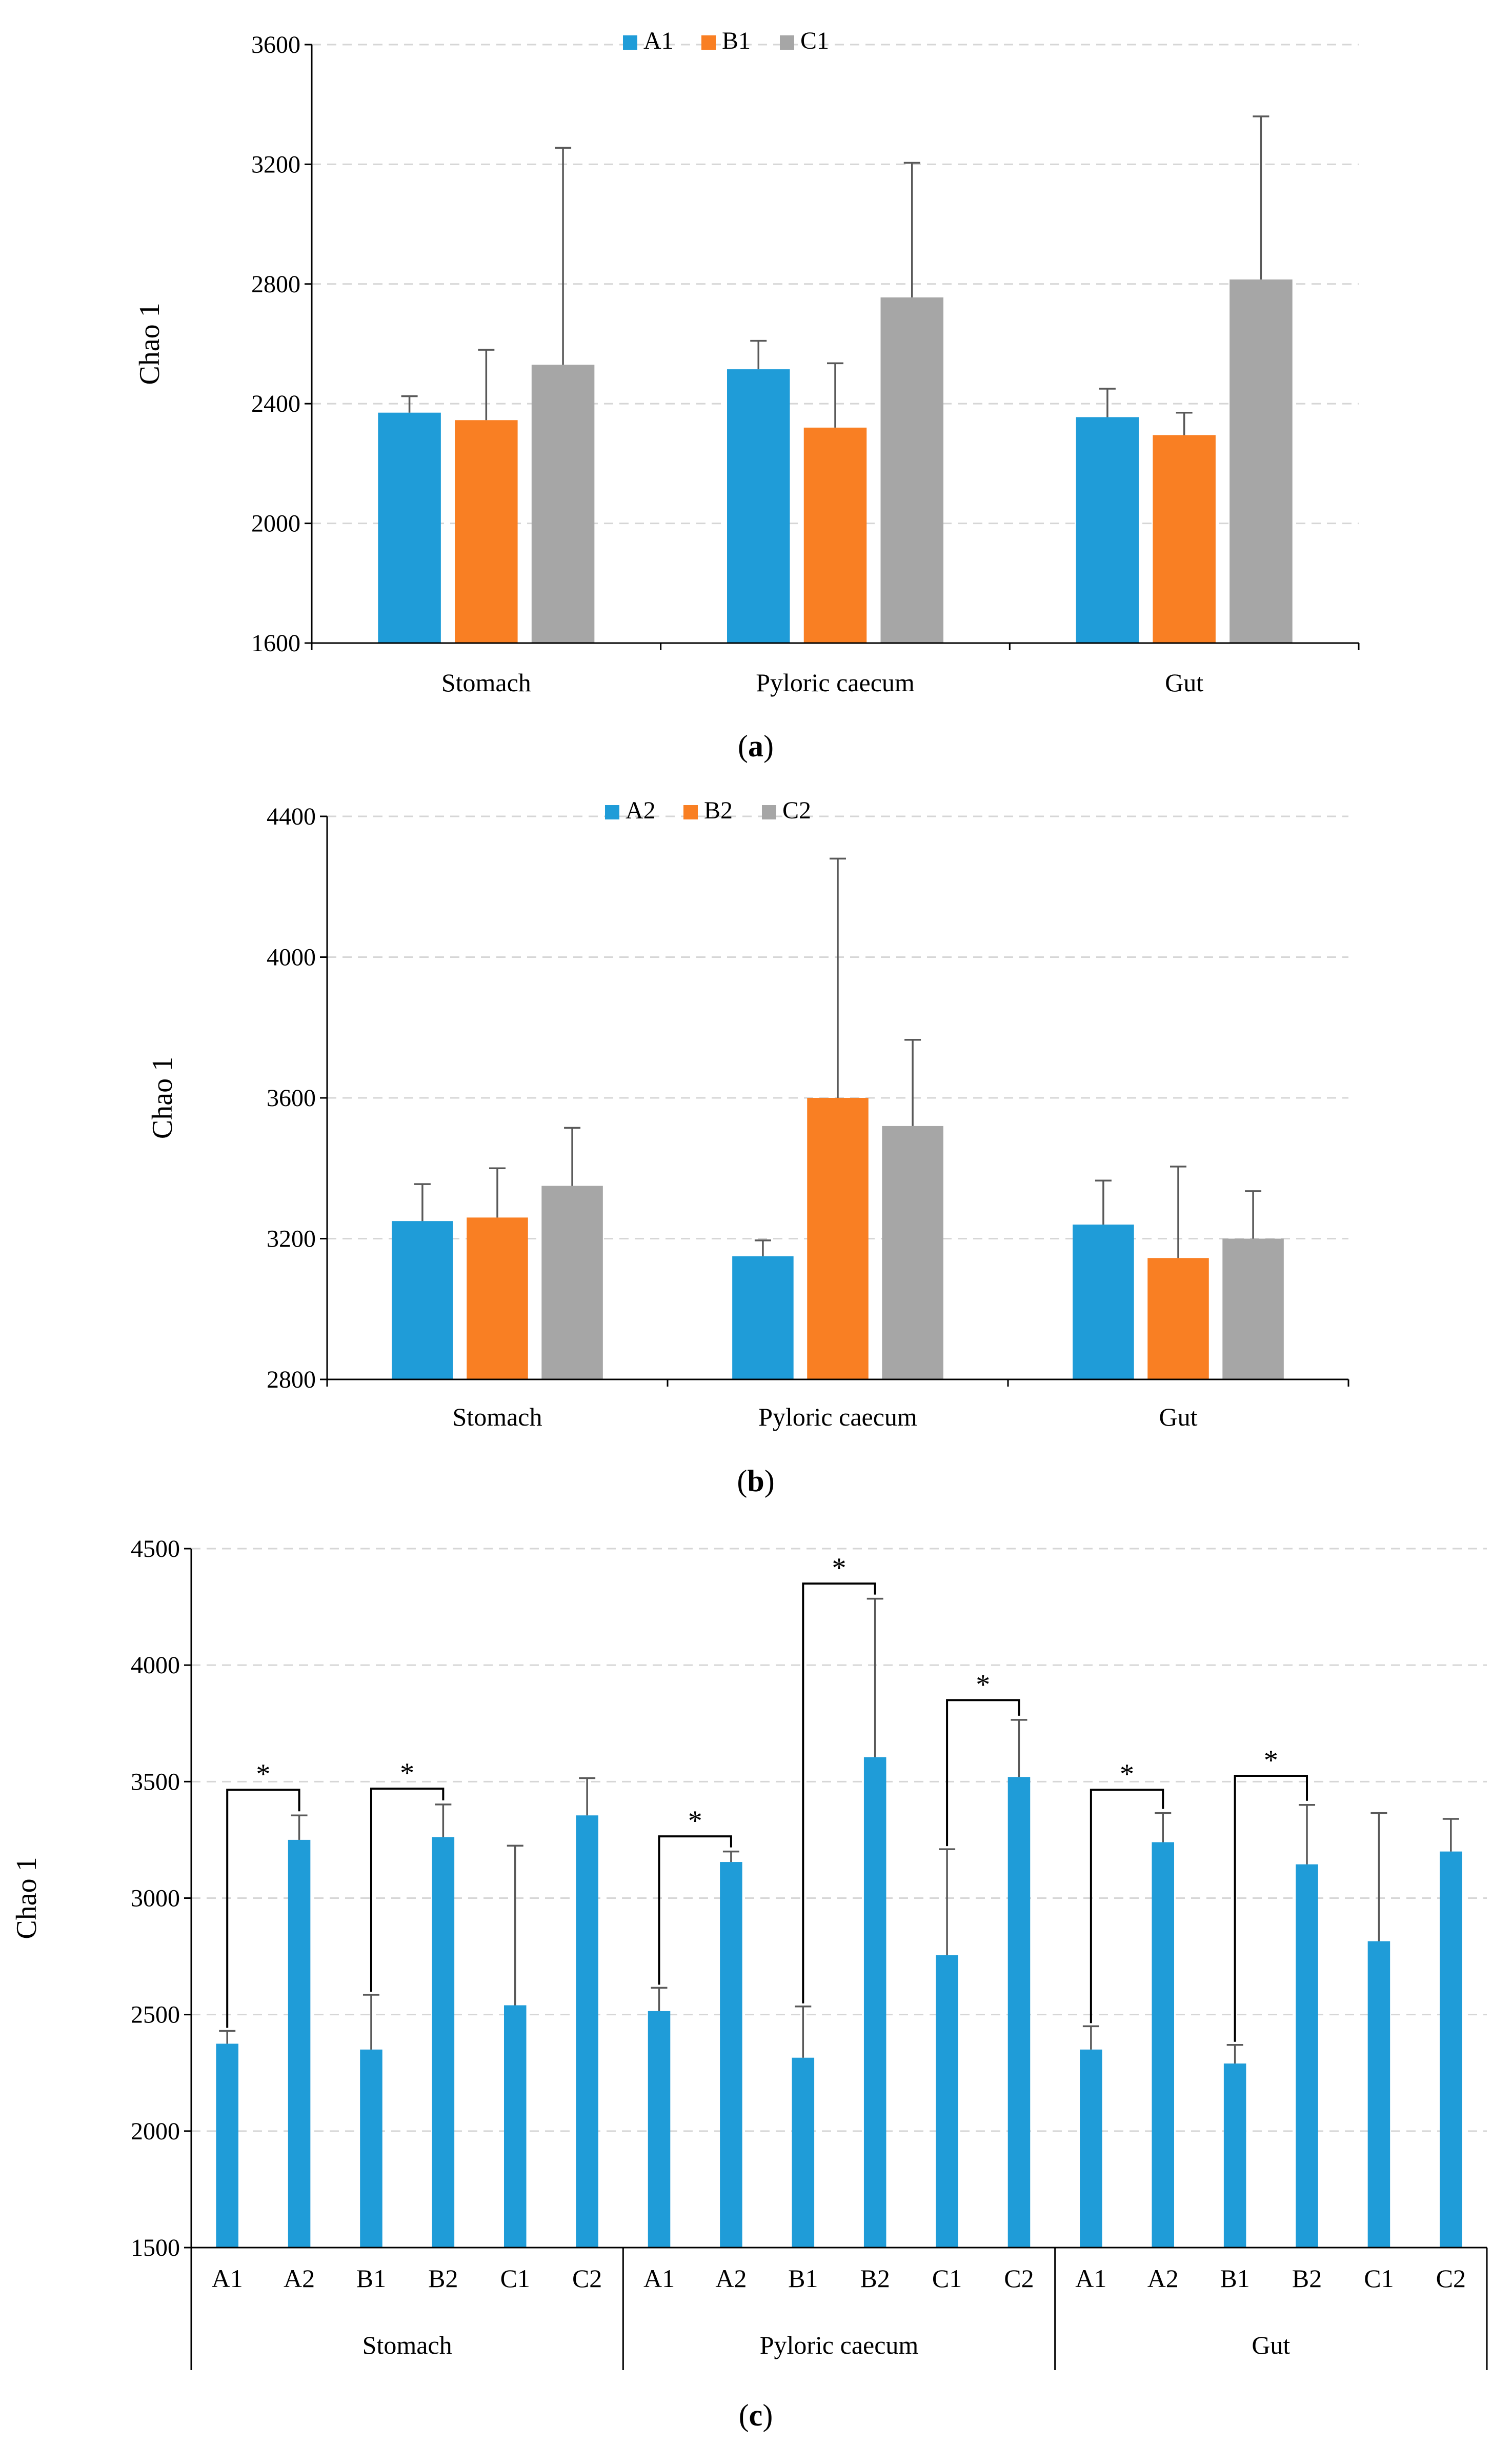 The width and height of the screenshot is (1512, 2445). I want to click on panel-label: (a), so click(756, 746).